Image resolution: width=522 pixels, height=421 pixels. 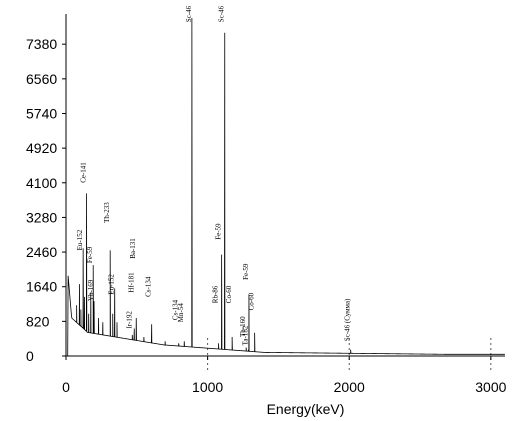 What do you see at coordinates (41, 113) in the screenshot?
I see `y-tick-label: 5740` at bounding box center [41, 113].